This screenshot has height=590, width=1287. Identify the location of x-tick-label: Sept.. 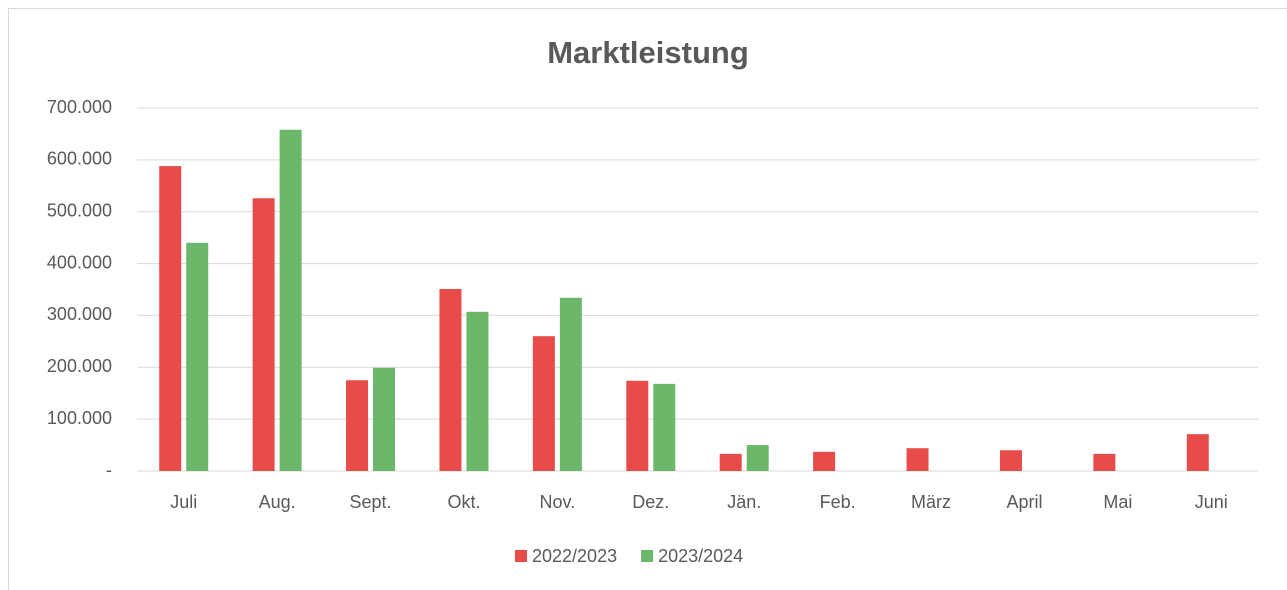
(371, 502).